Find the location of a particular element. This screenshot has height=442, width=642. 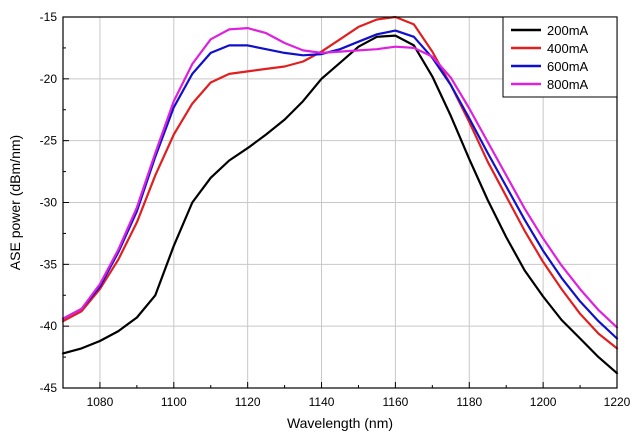

x-tick-label: 1200 is located at coordinates (543, 402).